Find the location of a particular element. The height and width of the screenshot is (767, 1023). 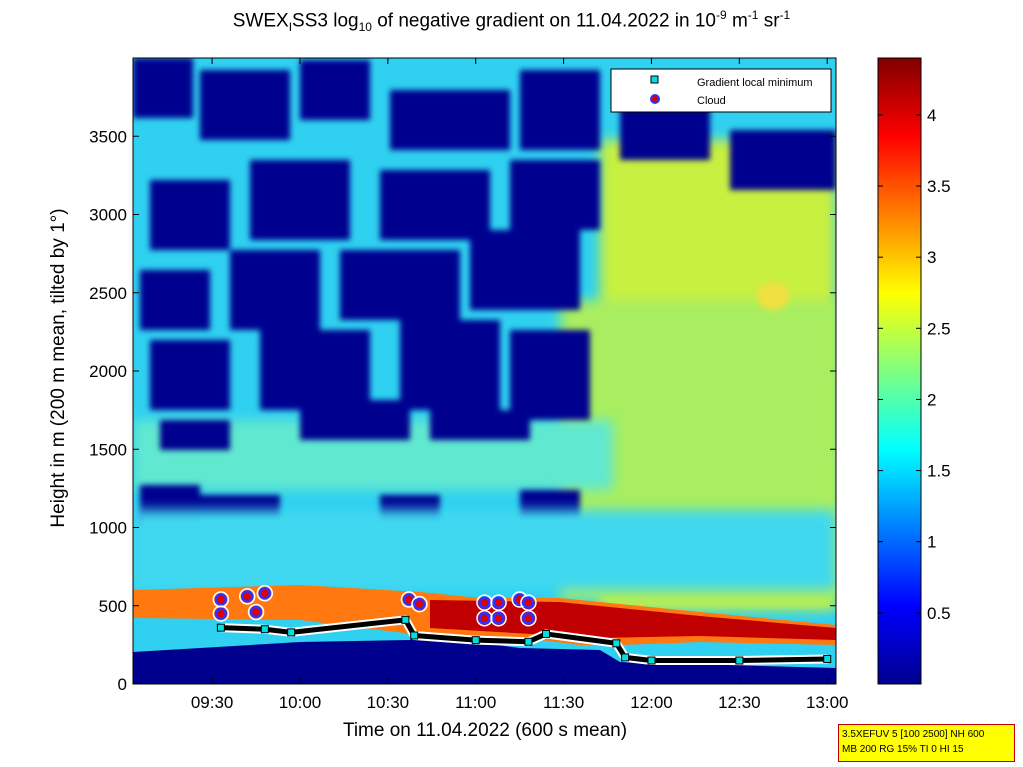

gradient-minimum-markers is located at coordinates (524, 640).